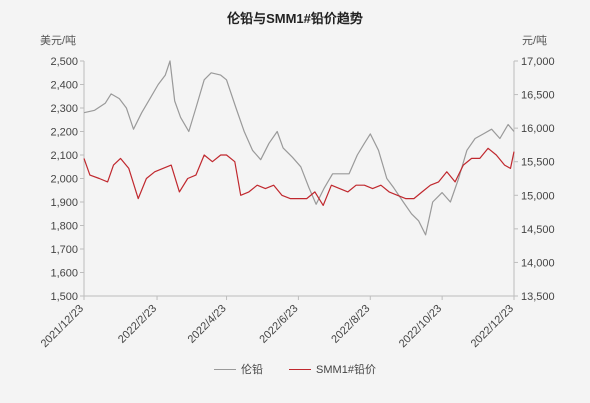 This screenshot has height=403, width=590. Describe the element at coordinates (350, 324) in the screenshot. I see `x-axis-tick-label: 2022/8/23` at that location.